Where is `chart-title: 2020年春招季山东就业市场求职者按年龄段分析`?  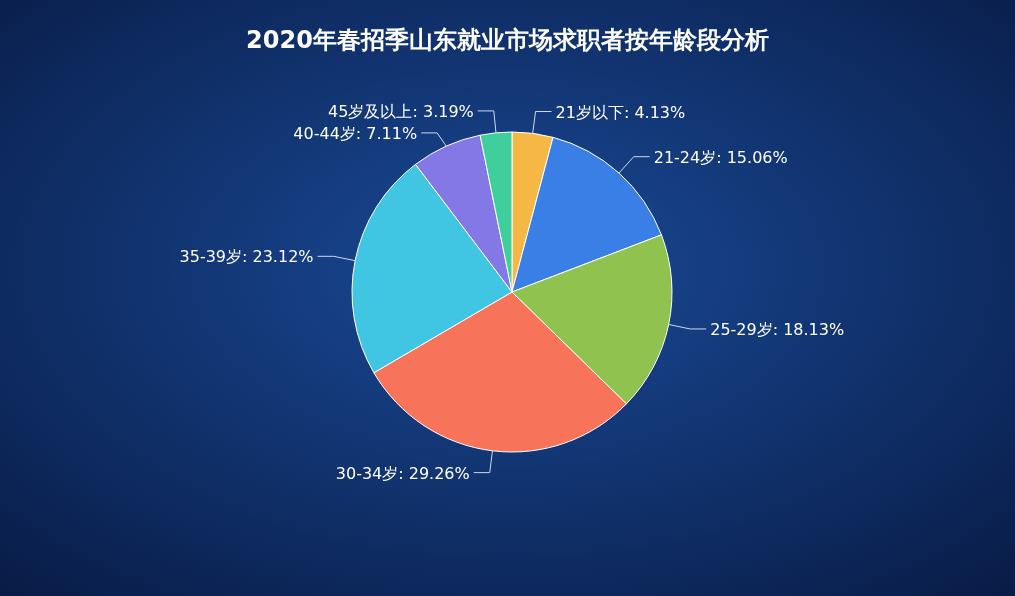
chart-title: 2020年春招季山东就业市场求职者按年龄段分析 is located at coordinates (507, 40).